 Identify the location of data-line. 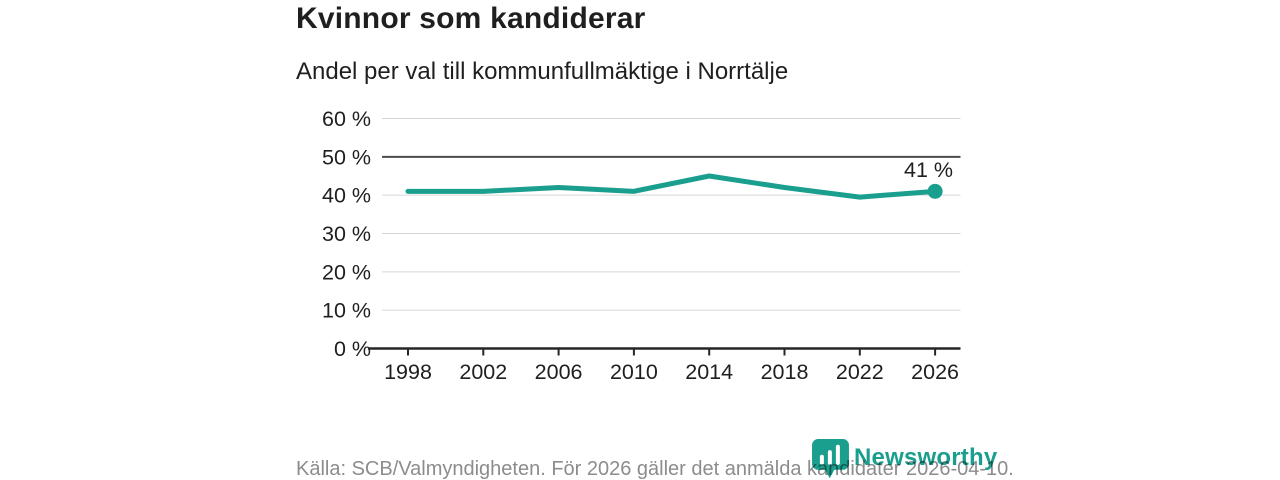
(671, 186).